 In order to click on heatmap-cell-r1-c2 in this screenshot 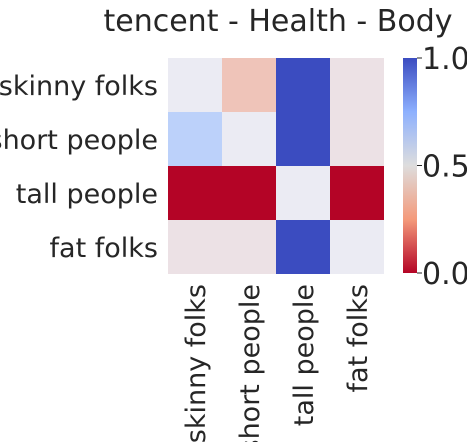, I will do `click(303, 139)`.